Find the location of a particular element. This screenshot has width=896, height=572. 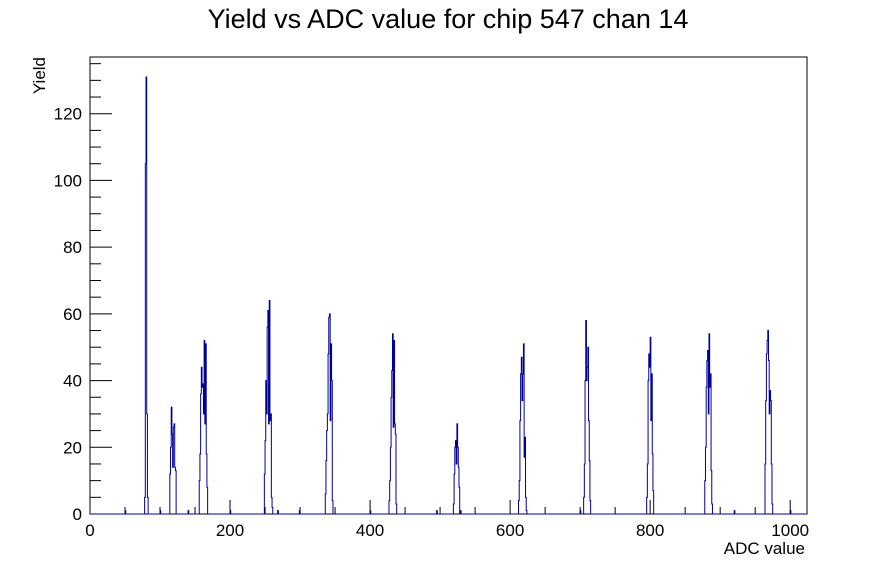

x-tick-label: 400 is located at coordinates (370, 530).